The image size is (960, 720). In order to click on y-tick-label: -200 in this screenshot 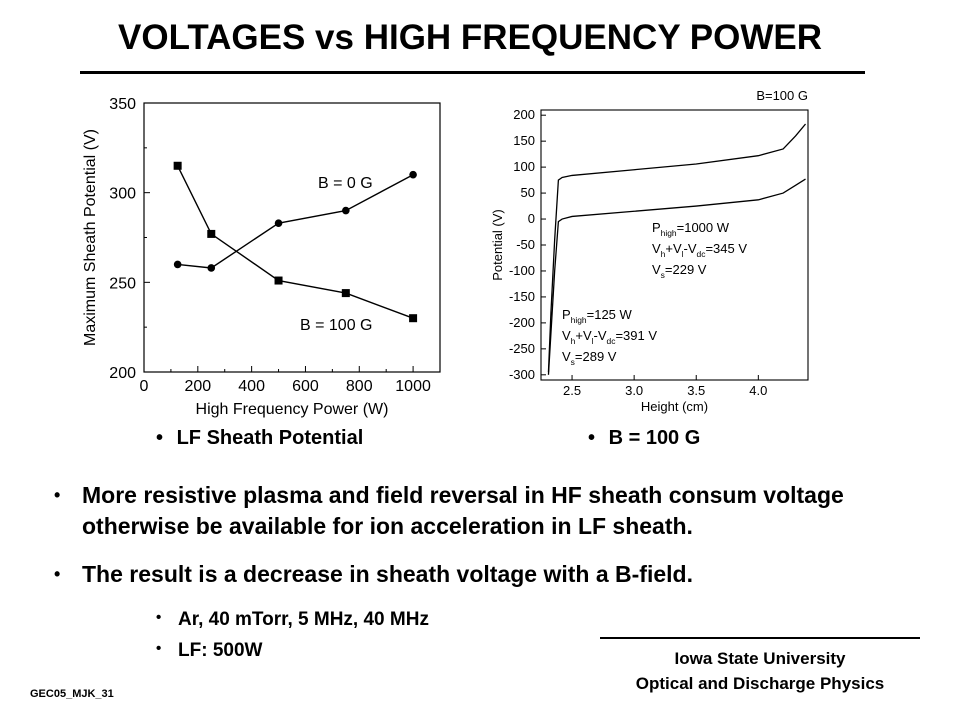, I will do `click(522, 322)`.